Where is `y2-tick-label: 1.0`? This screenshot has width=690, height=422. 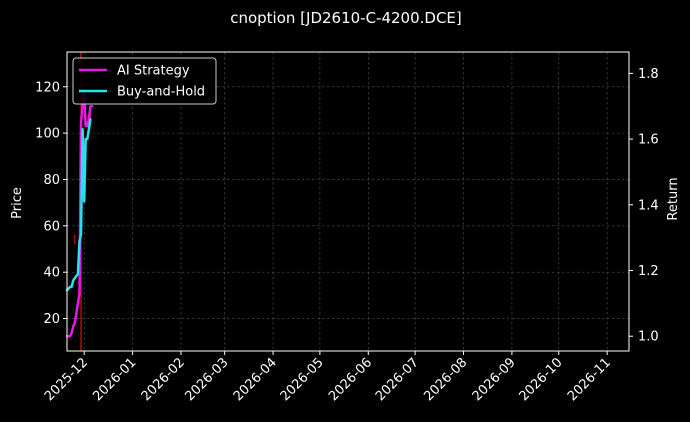 y2-tick-label: 1.0 is located at coordinates (648, 337).